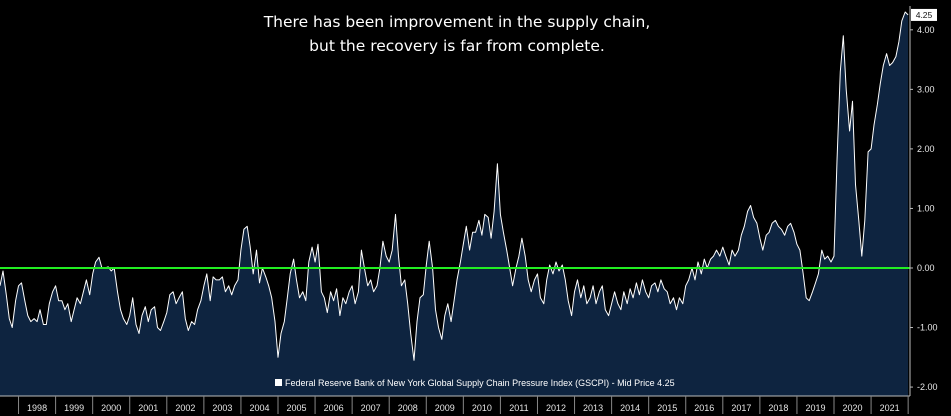 This screenshot has height=416, width=951. What do you see at coordinates (927, 328) in the screenshot?
I see `y-tick-label: -1.00` at bounding box center [927, 328].